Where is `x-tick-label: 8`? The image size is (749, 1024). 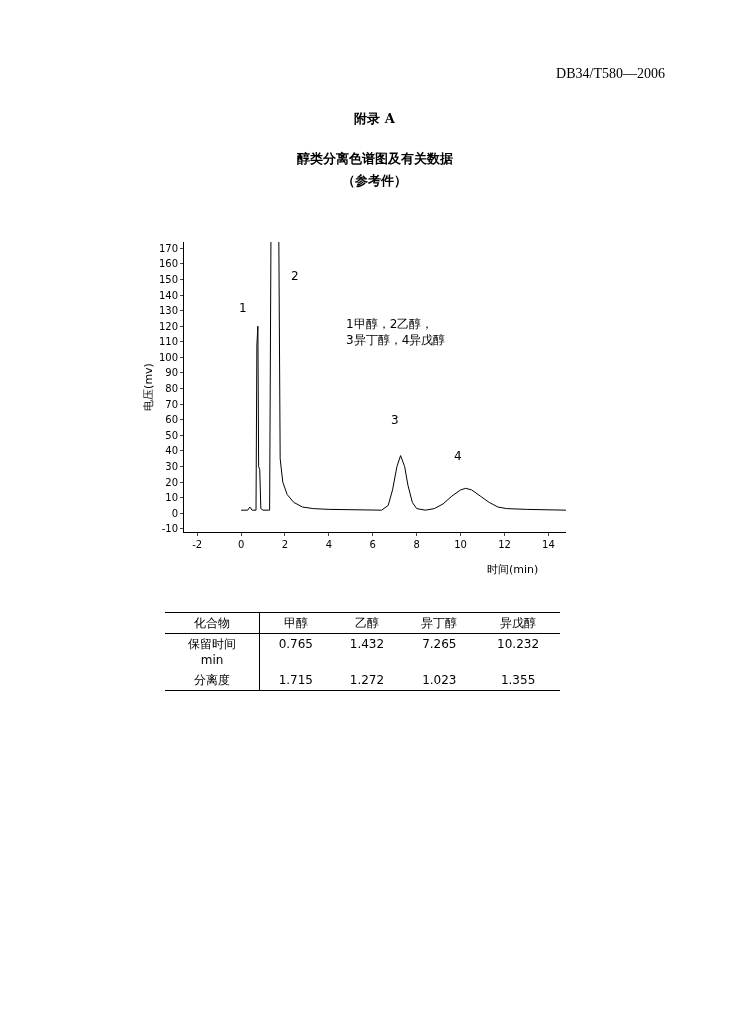 x-tick-label: 8 is located at coordinates (416, 544).